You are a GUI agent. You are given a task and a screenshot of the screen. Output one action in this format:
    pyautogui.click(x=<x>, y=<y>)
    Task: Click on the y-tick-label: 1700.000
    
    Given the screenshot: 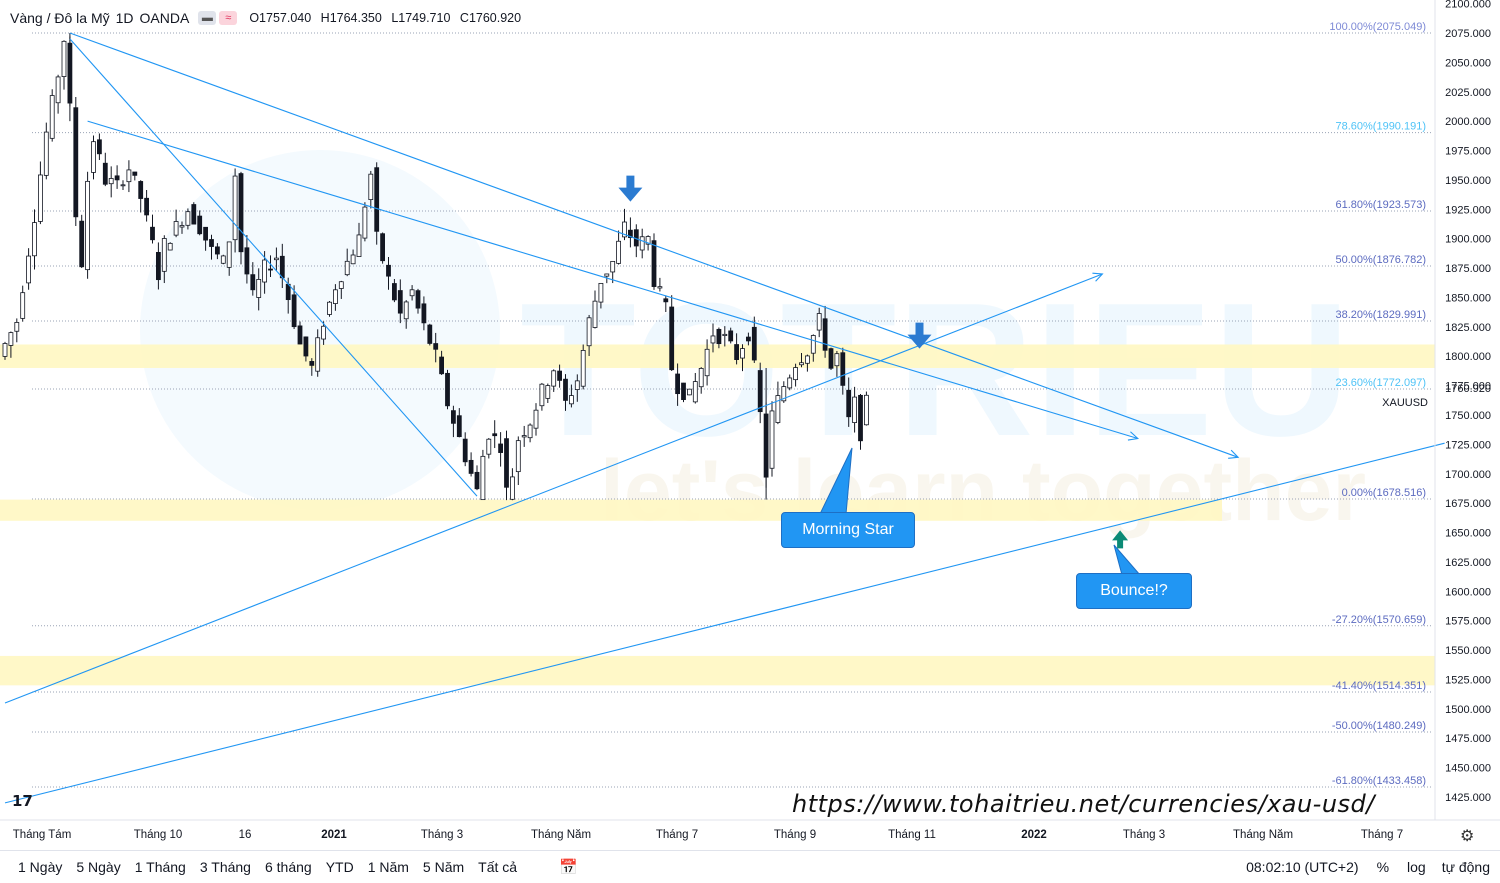 What is the action you would take?
    pyautogui.click(x=1468, y=475)
    